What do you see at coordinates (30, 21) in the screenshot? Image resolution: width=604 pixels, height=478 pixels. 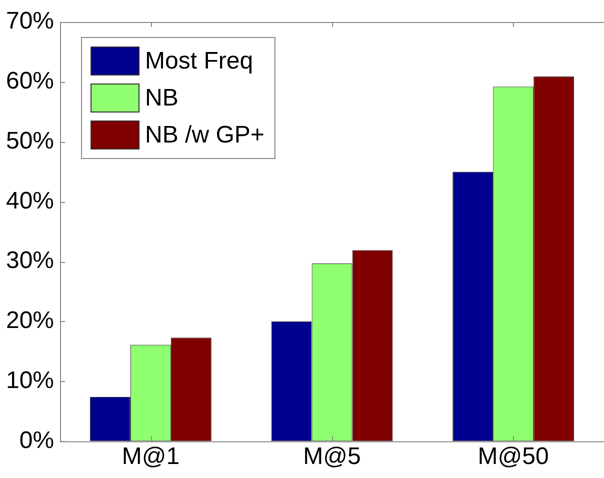 I see `y-tick-label: 70%` at bounding box center [30, 21].